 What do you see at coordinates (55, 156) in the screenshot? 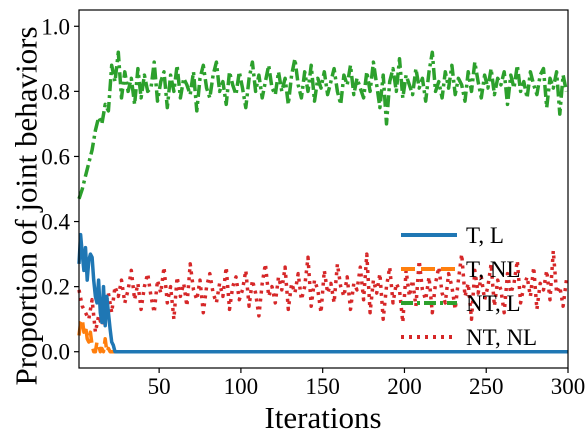
I see `y-tick-label: 0.6` at bounding box center [55, 156].